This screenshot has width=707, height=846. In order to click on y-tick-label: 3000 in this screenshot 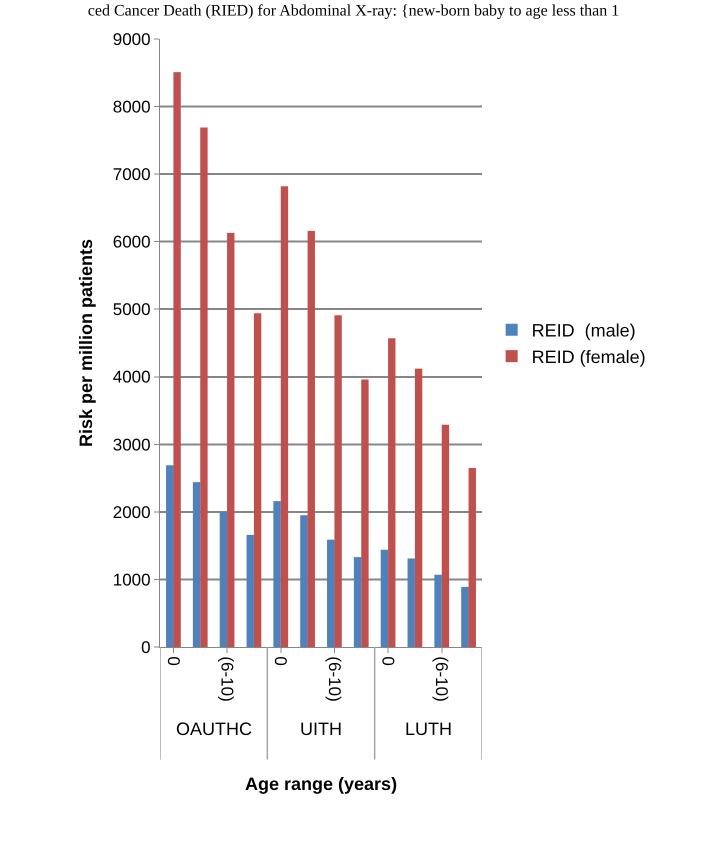, I will do `click(131, 444)`.